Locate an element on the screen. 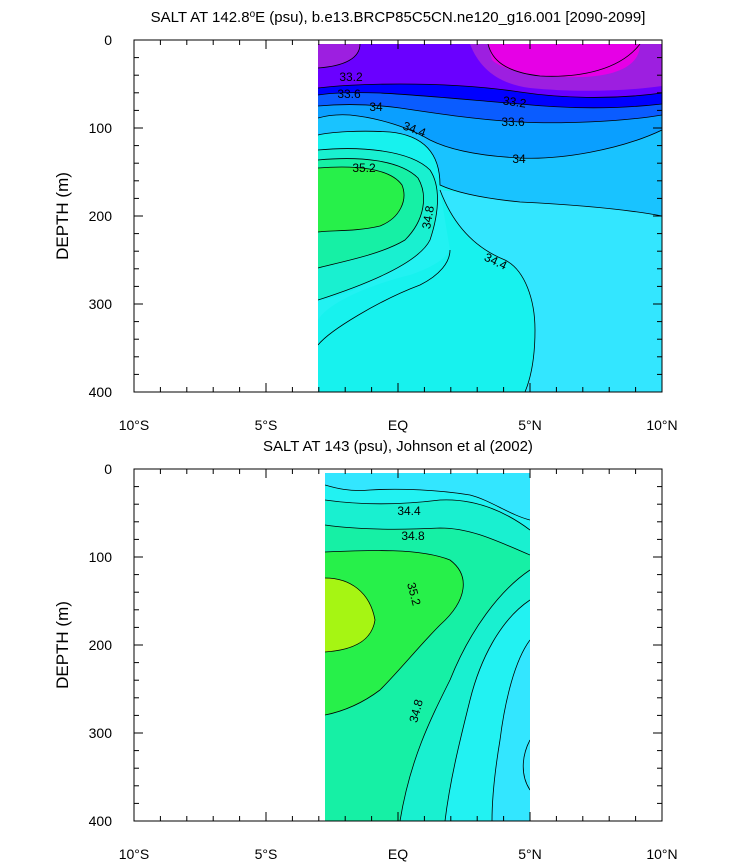 The width and height of the screenshot is (732, 868). contour-p2-d is located at coordinates (394, 633).